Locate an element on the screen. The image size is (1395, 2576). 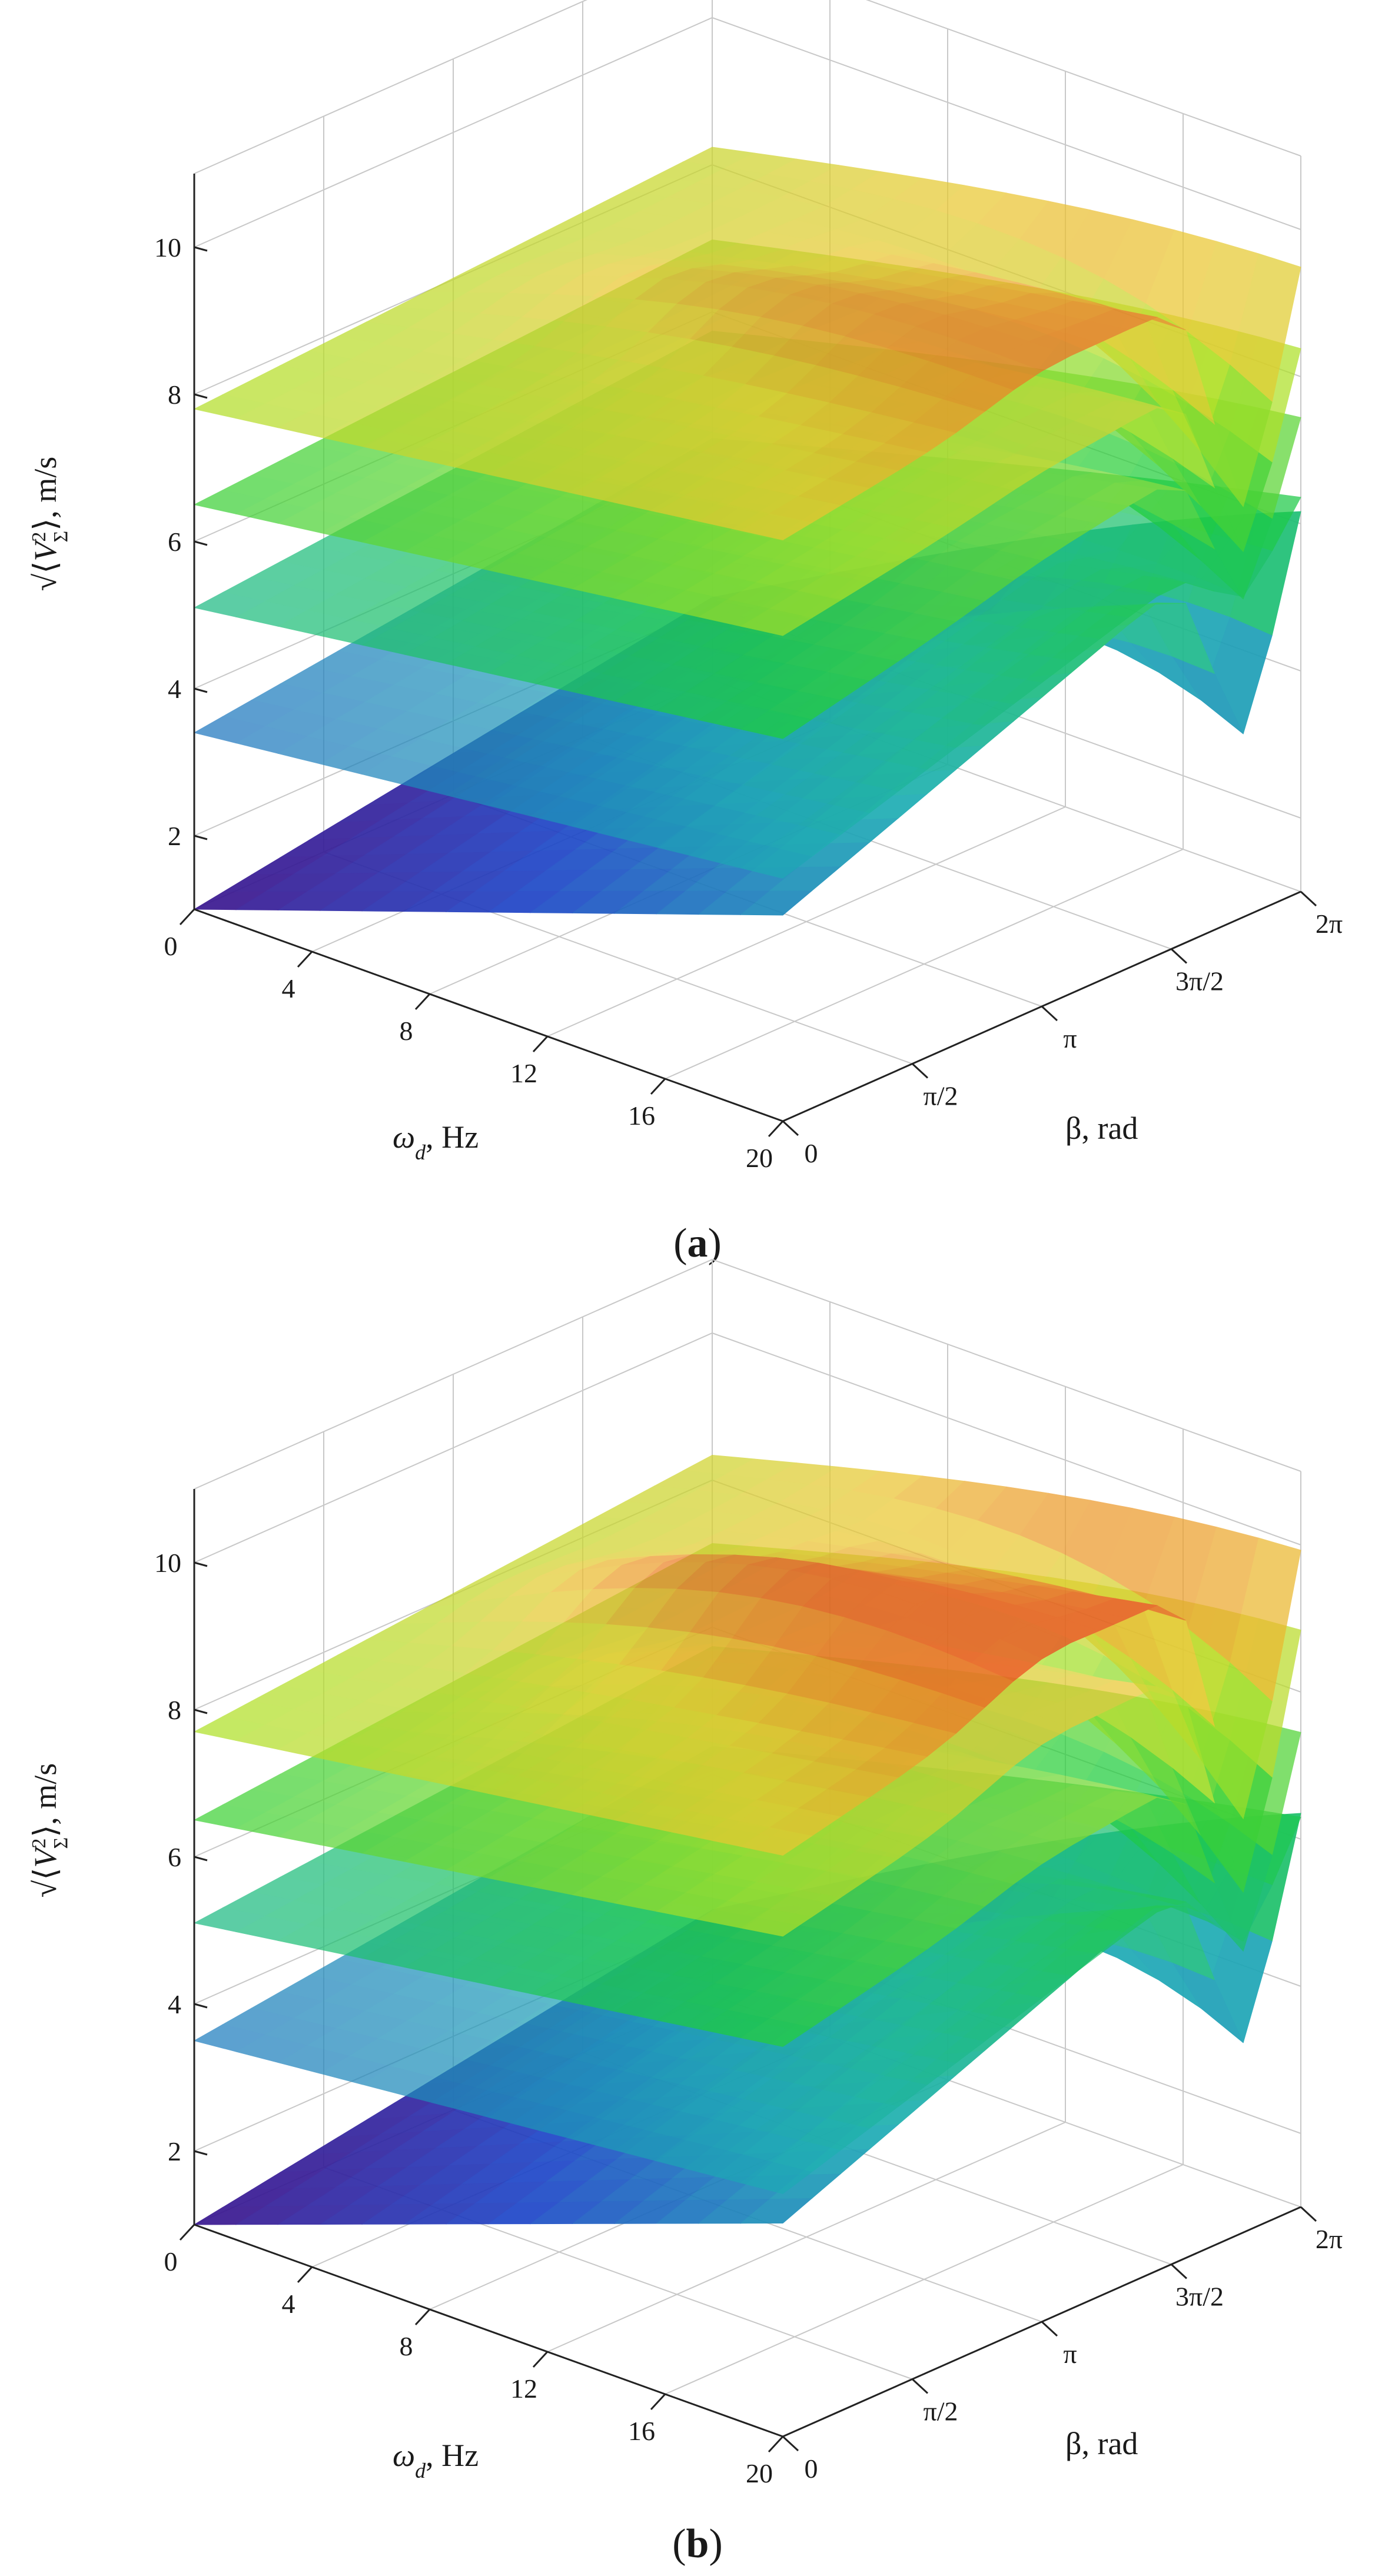
caption-close-paren: ) is located at coordinates (715, 2544).